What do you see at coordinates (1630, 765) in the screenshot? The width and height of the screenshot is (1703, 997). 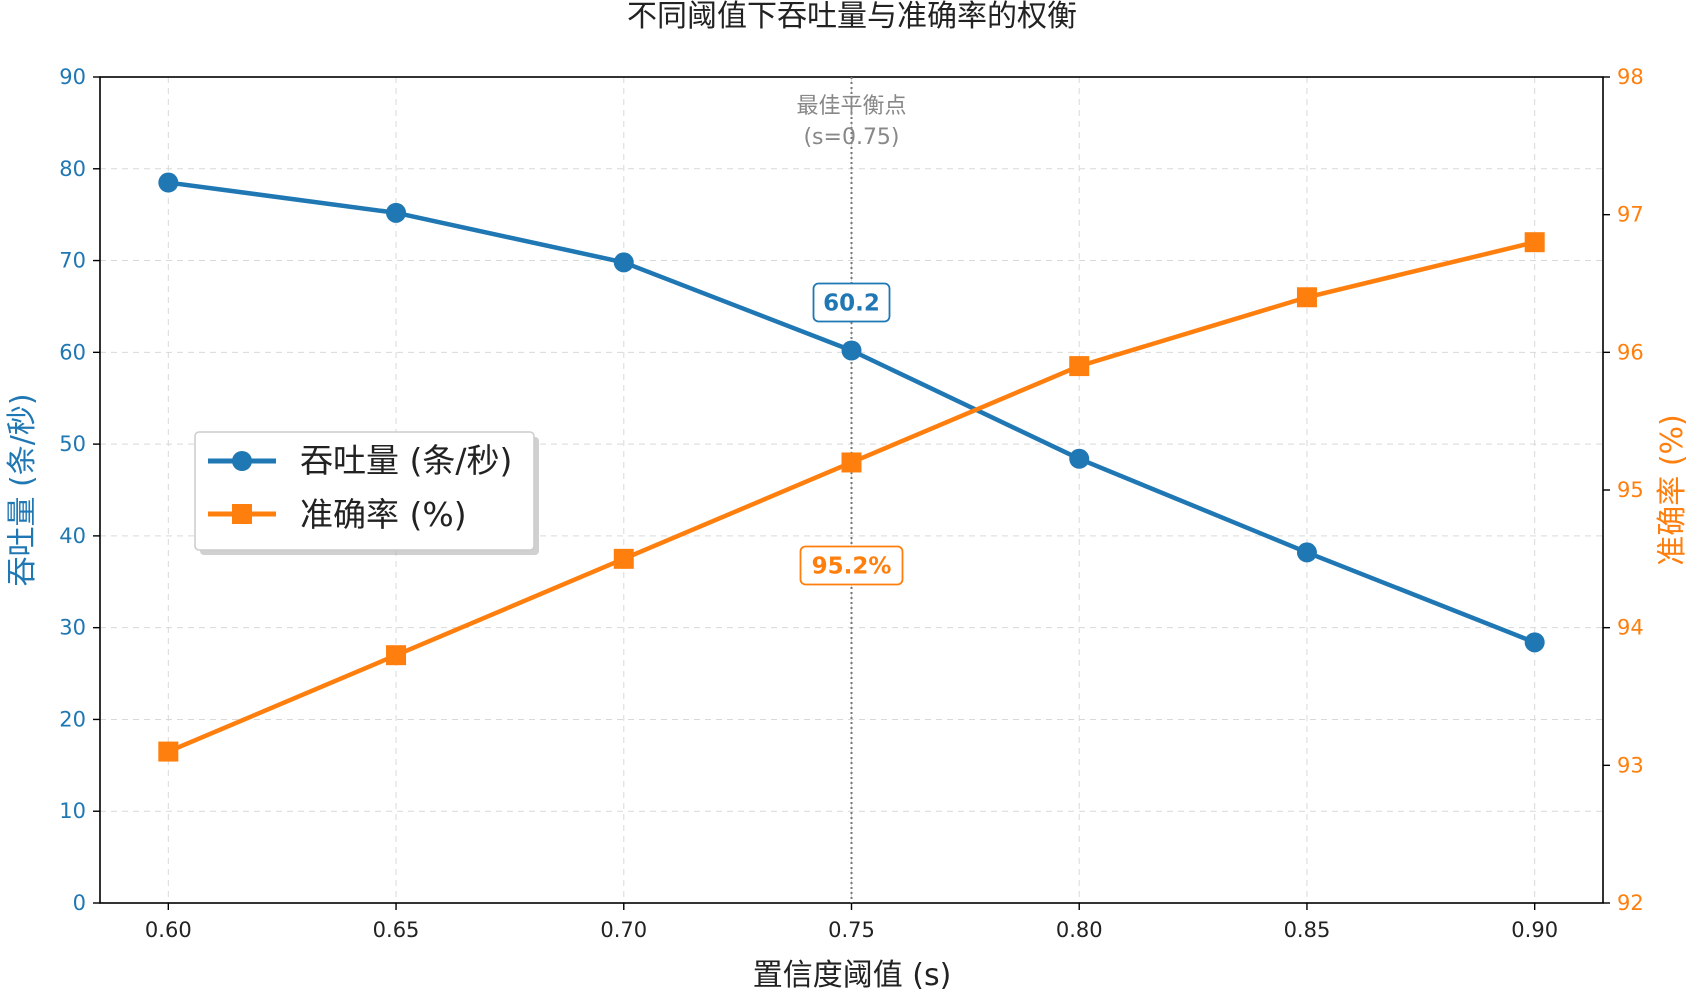 I see `y-right-tick-label: 93` at bounding box center [1630, 765].